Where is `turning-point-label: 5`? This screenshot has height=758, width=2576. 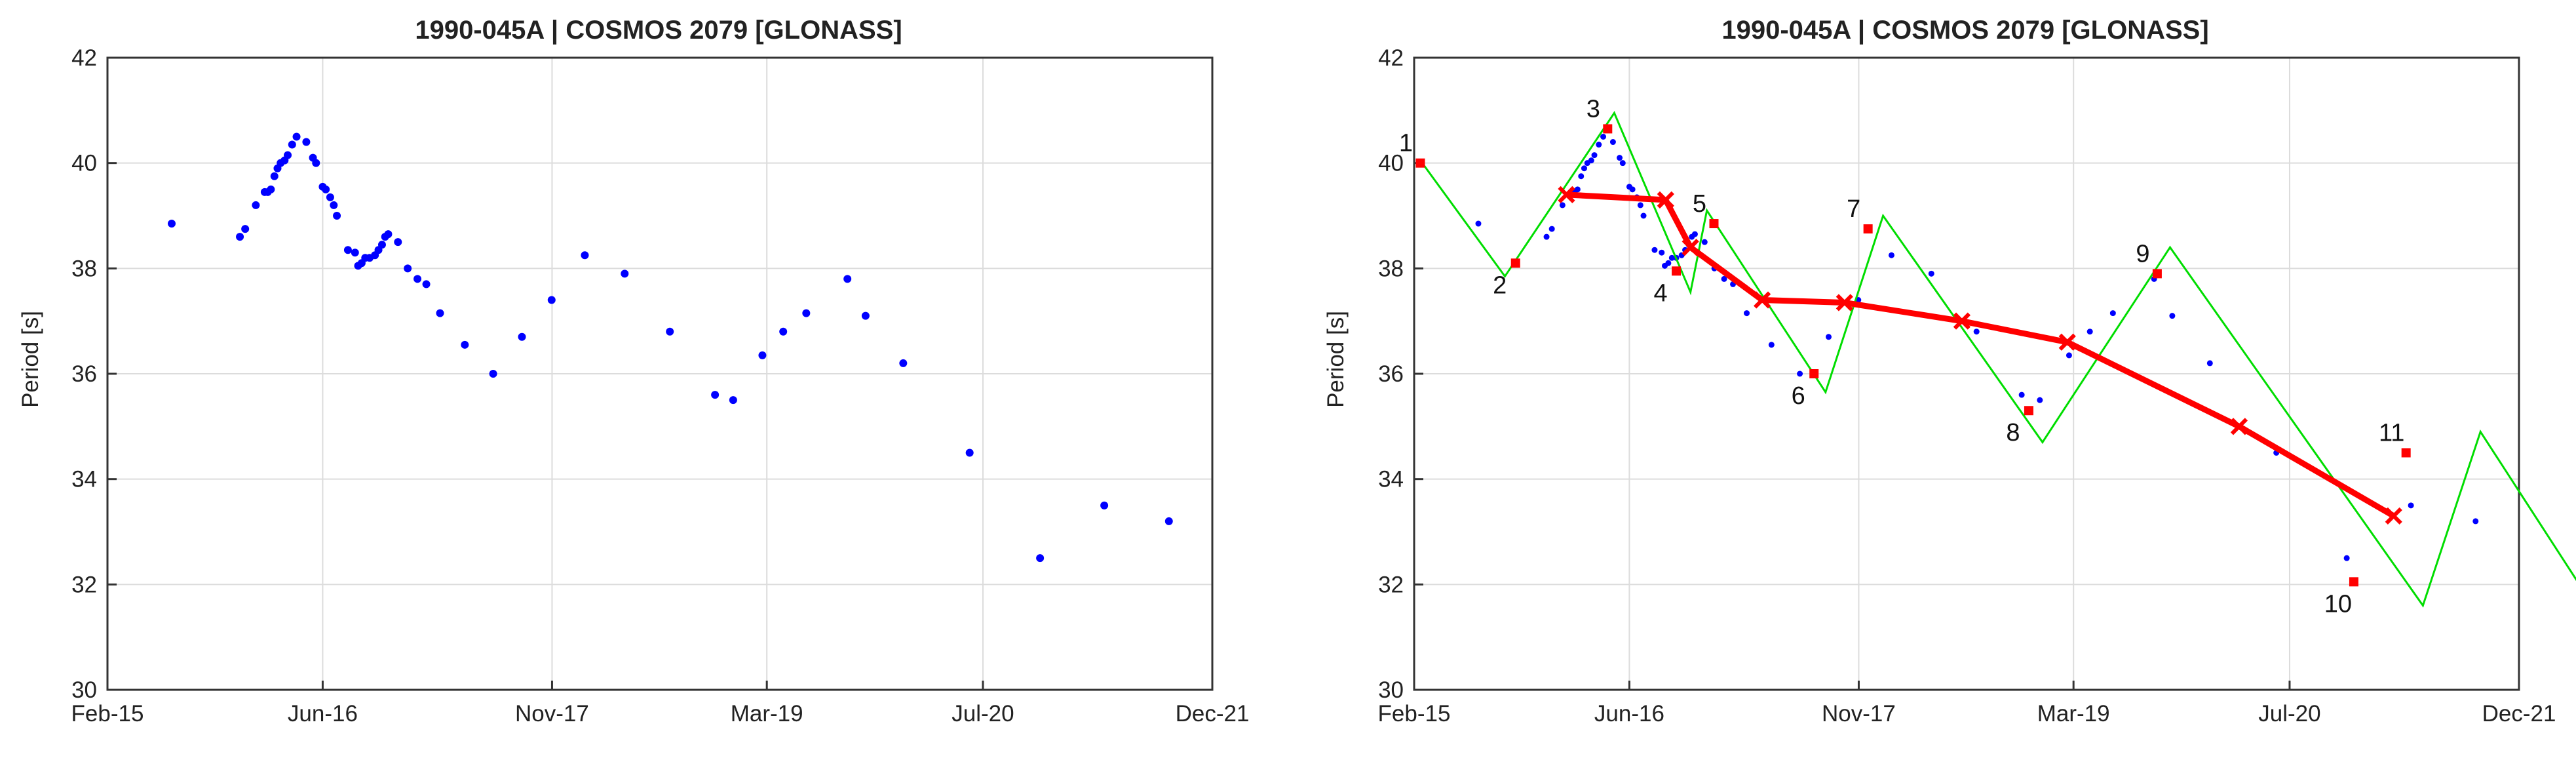 turning-point-label: 5 is located at coordinates (1699, 204).